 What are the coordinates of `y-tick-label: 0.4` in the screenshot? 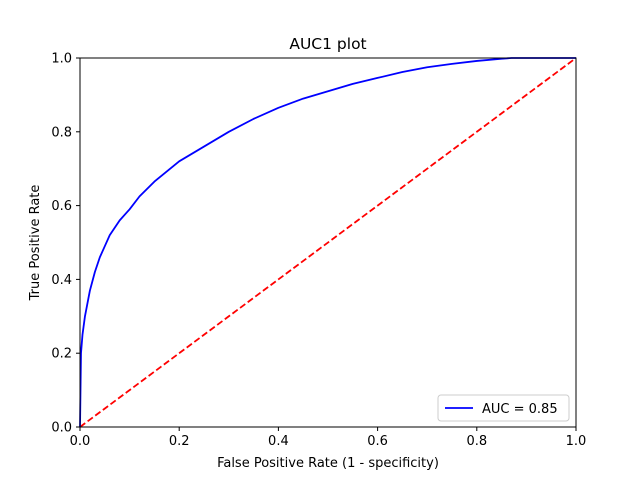 It's located at (61, 280).